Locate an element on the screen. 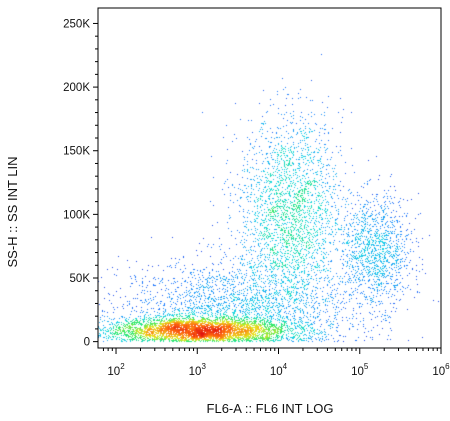 The image size is (450, 421). x-axis-label: FL6-A :: FL6 INT LOG is located at coordinates (270, 408).